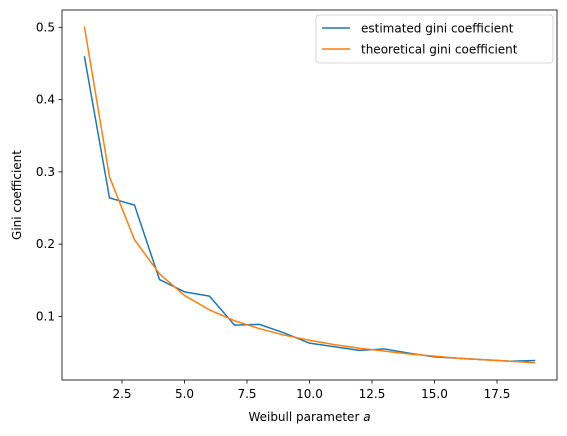  What do you see at coordinates (121, 394) in the screenshot?
I see `x-tick-label: 2.5` at bounding box center [121, 394].